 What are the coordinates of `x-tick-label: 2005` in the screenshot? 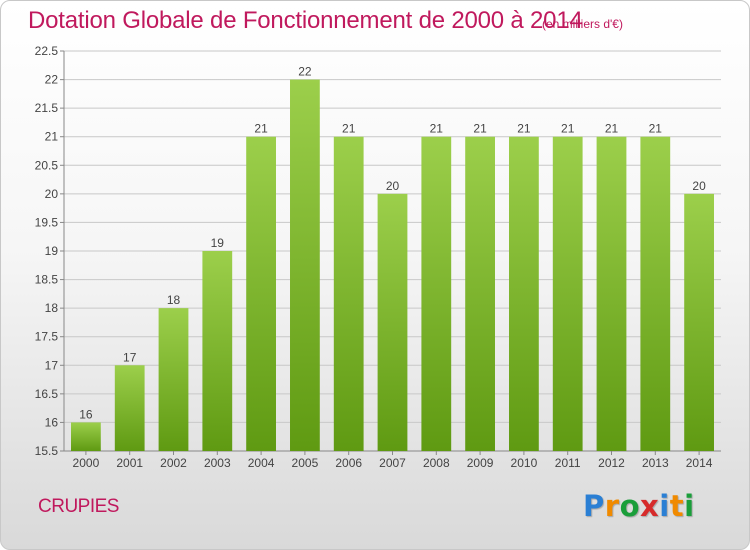 It's located at (305, 463).